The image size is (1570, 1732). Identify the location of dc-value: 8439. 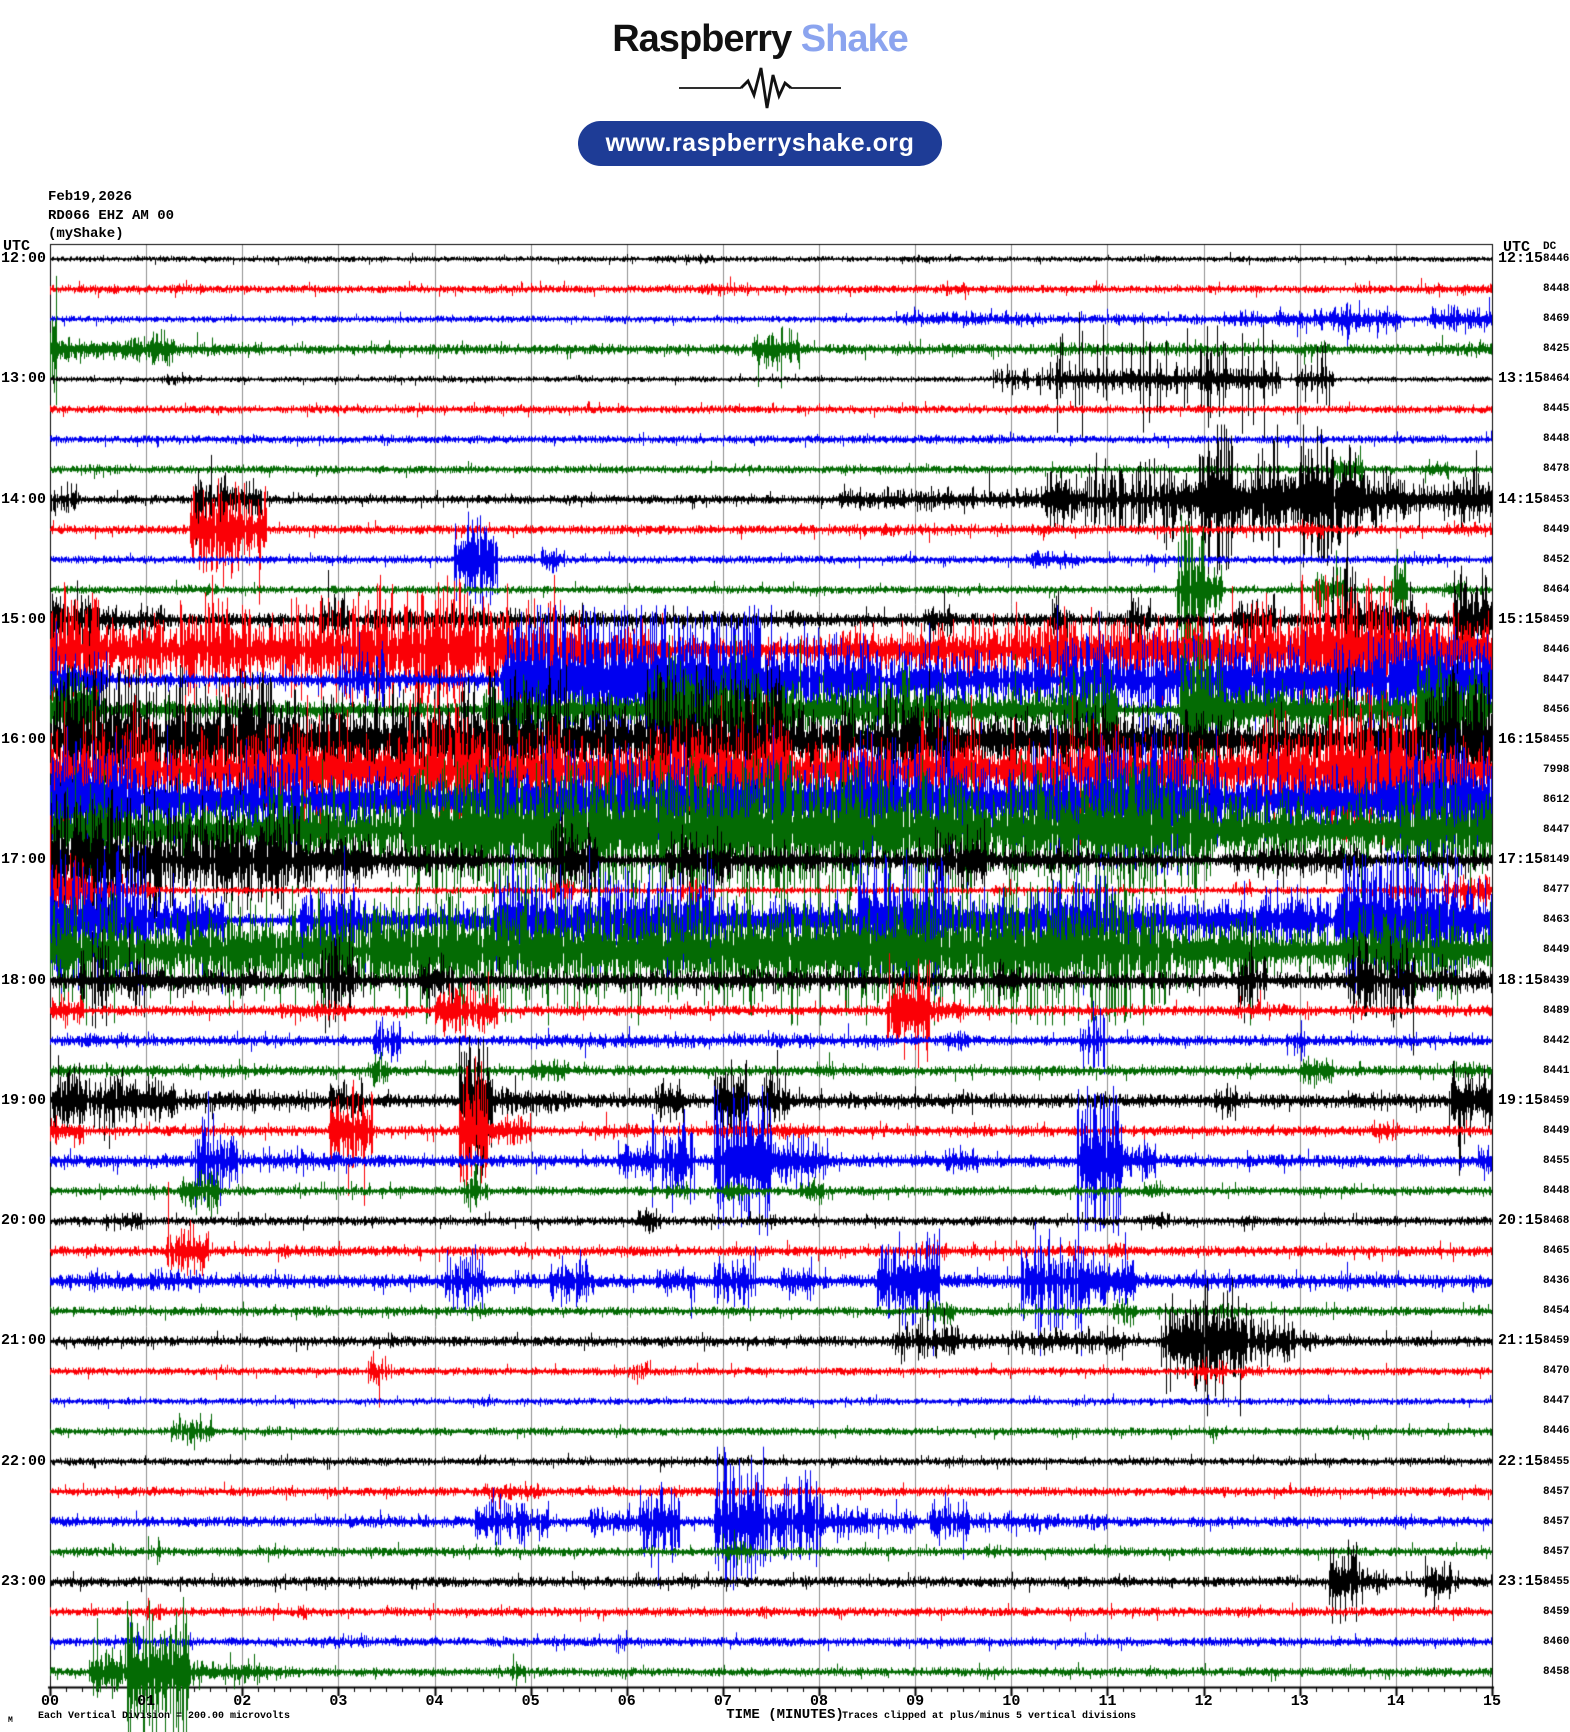
(1556, 980).